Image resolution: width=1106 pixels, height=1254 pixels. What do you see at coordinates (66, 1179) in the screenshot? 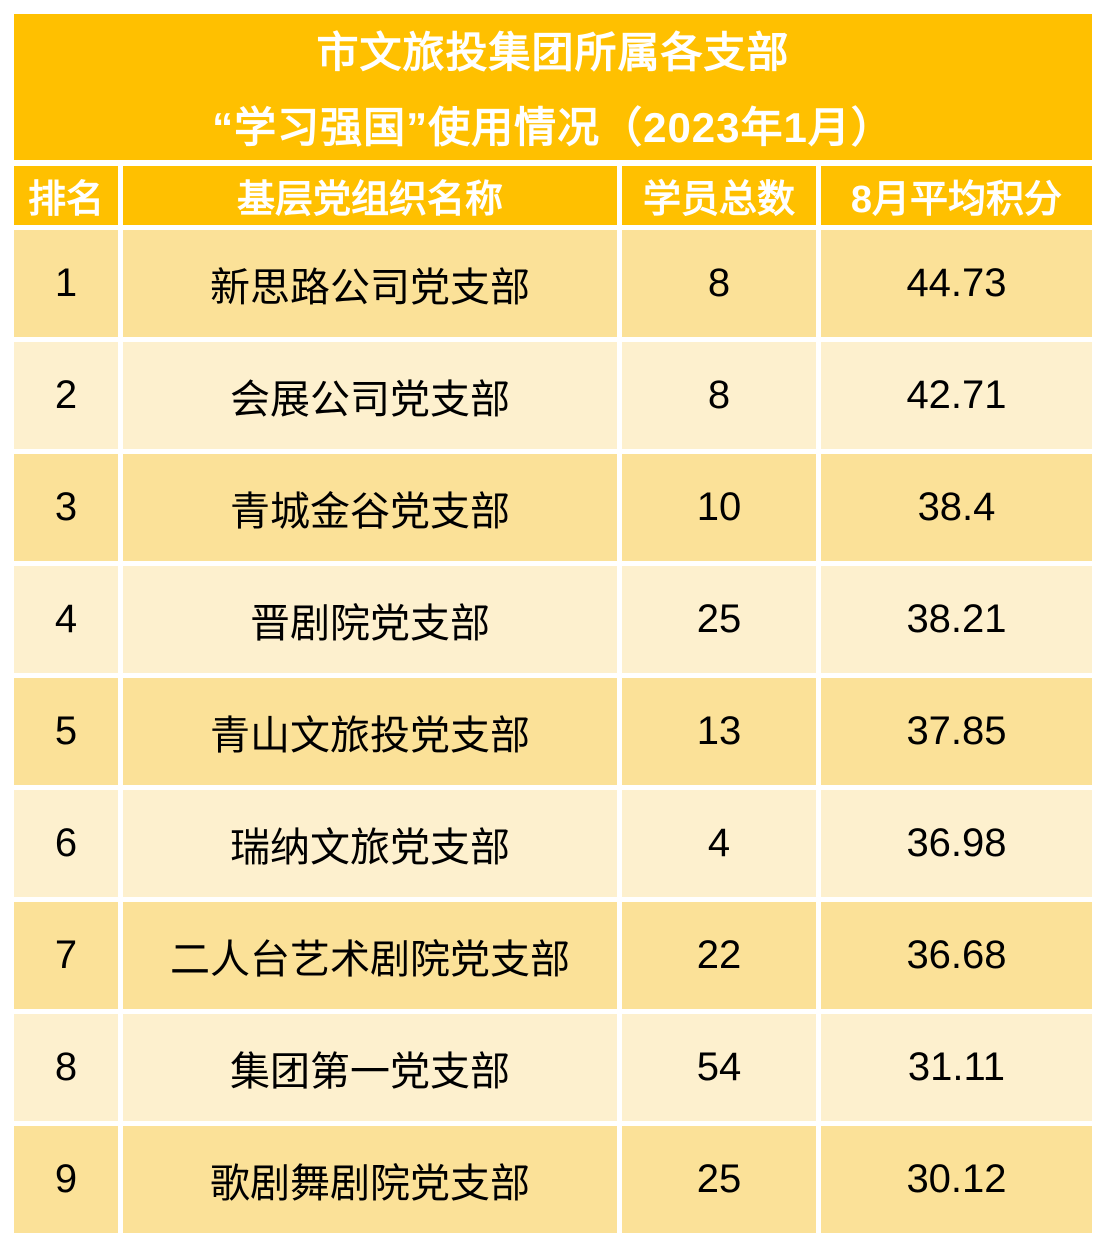
I see `rank-cell: 9` at bounding box center [66, 1179].